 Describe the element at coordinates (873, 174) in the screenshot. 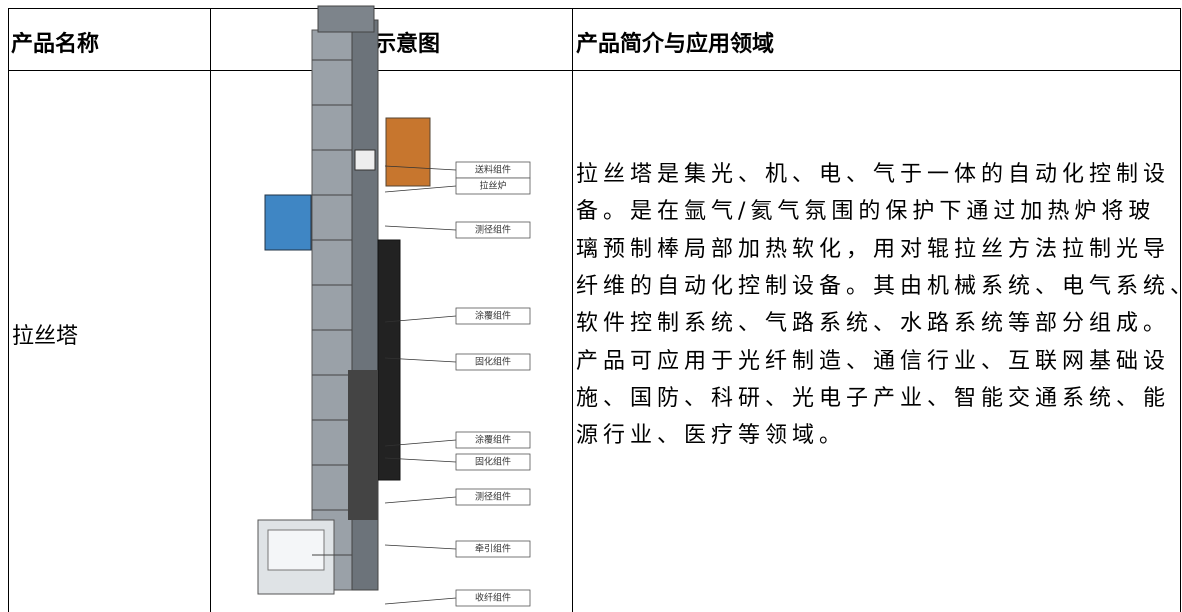

I see `description-line: 拉丝塔是集光、机、电、气于一体的自动化控制设` at that location.